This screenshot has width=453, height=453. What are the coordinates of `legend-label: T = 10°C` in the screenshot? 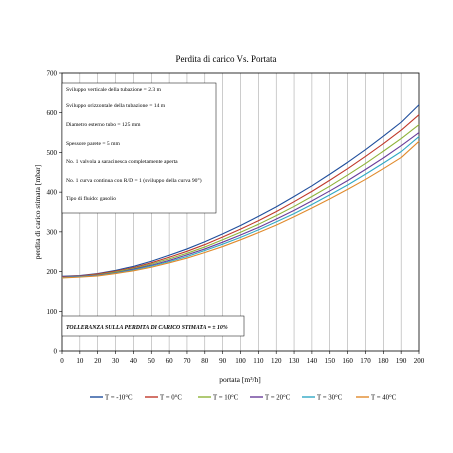 It's located at (226, 398).